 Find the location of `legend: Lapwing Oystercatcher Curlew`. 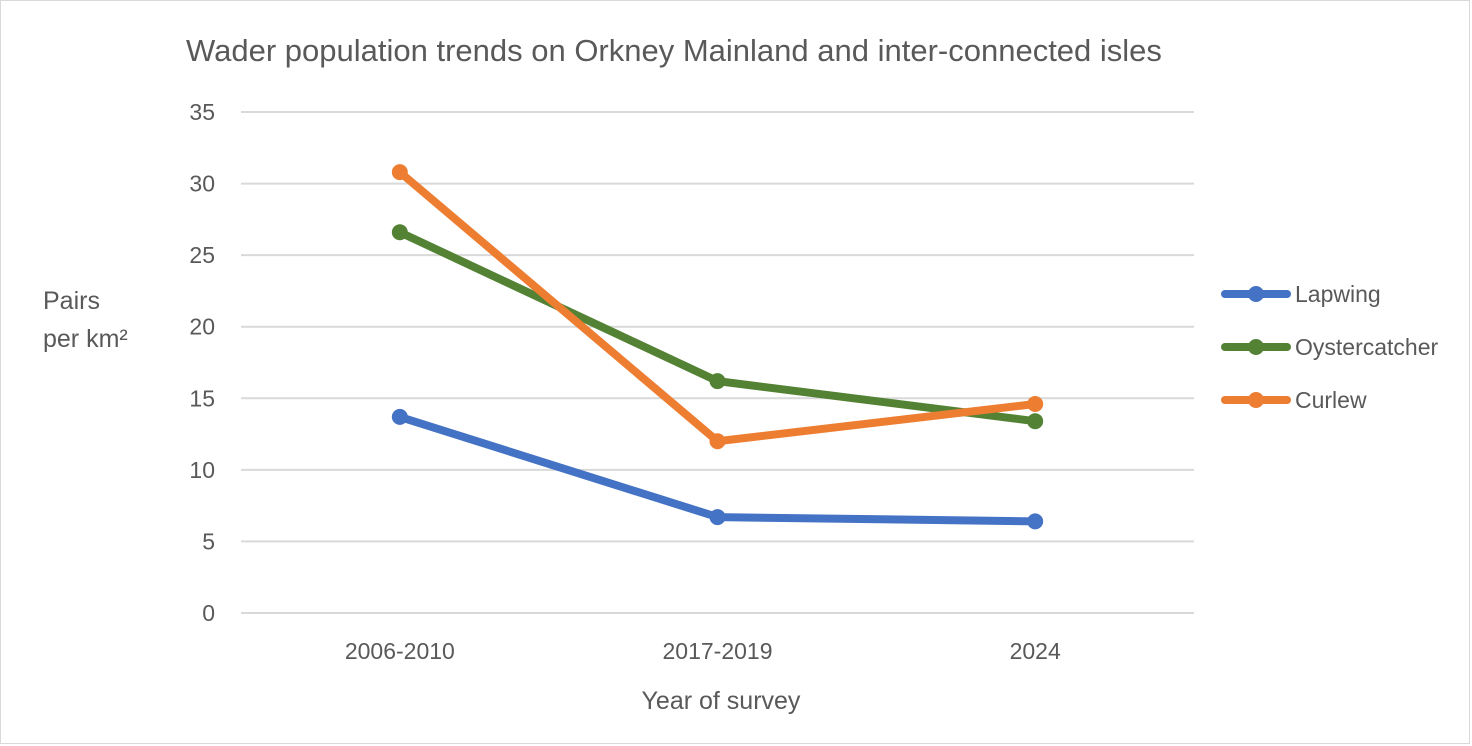

legend: Lapwing Oystercatcher Curlew is located at coordinates (1329, 347).